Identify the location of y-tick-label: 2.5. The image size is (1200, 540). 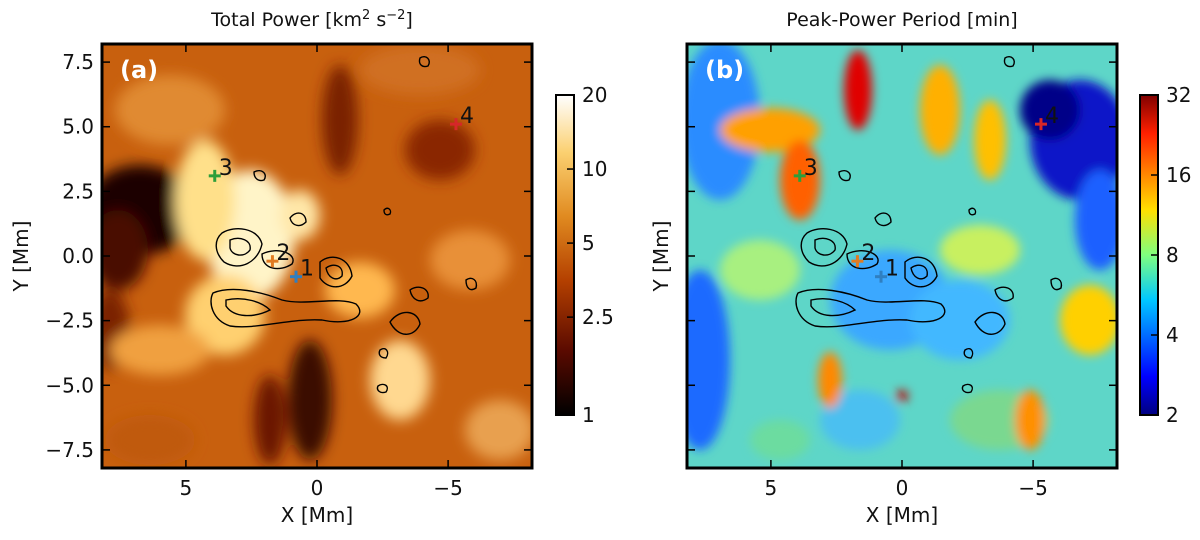
(78, 191).